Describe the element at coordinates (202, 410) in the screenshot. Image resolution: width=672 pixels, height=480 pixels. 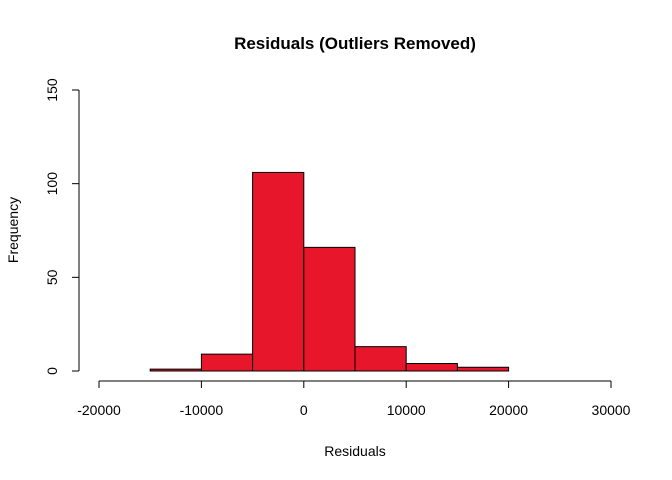
I see `x-tick-label: -10000` at that location.